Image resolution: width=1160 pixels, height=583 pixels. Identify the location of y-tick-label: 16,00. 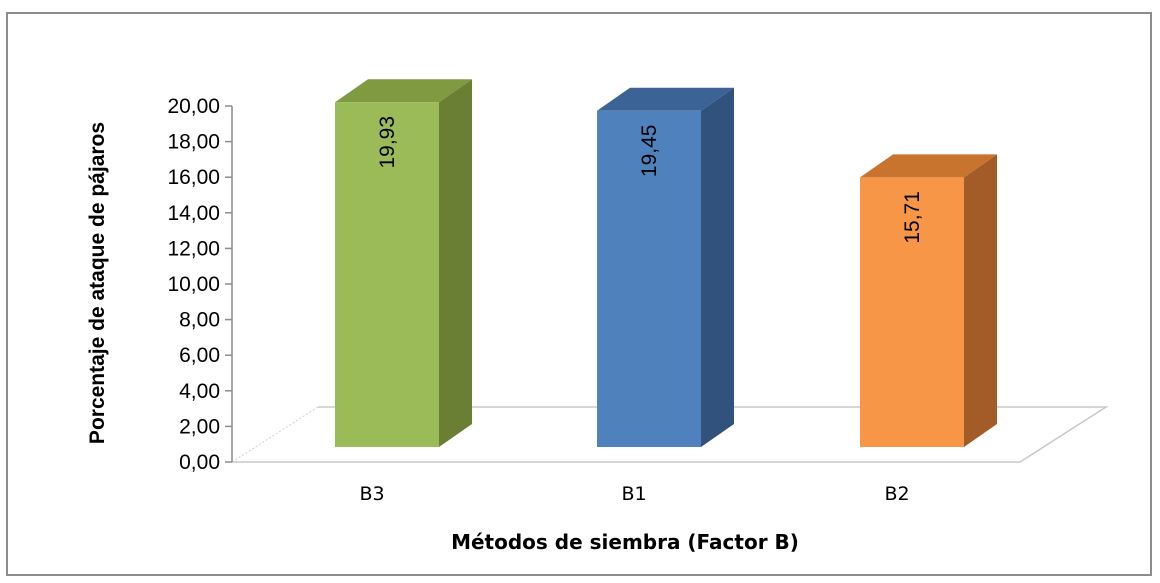
(193, 177).